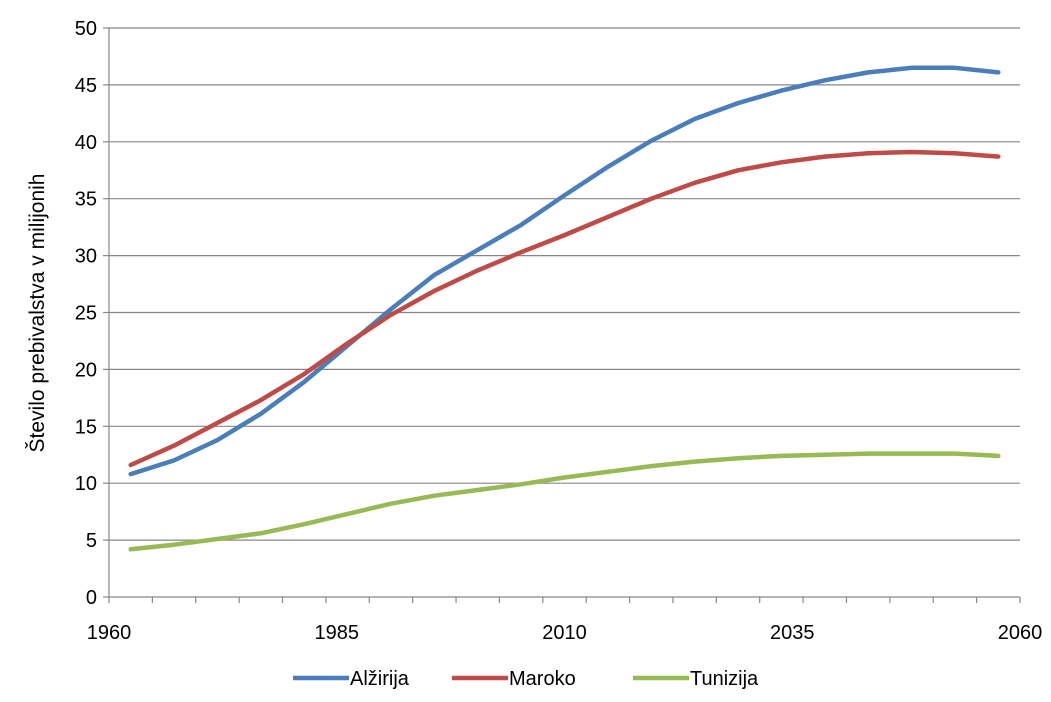 The width and height of the screenshot is (1051, 702). I want to click on legend: Alžirija Maroko Tunizija, so click(526, 679).